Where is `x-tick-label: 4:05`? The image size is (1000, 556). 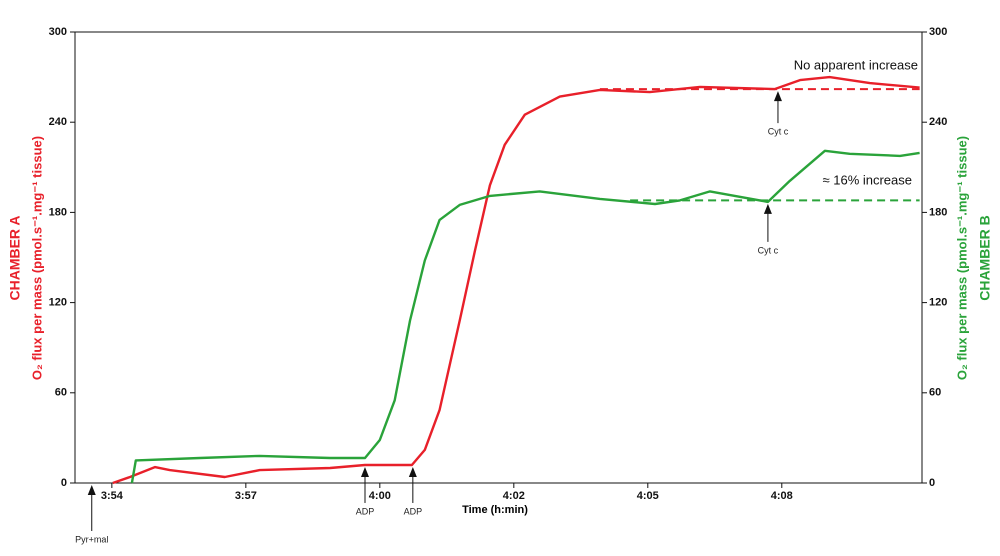 x-tick-label: 4:05 is located at coordinates (648, 496).